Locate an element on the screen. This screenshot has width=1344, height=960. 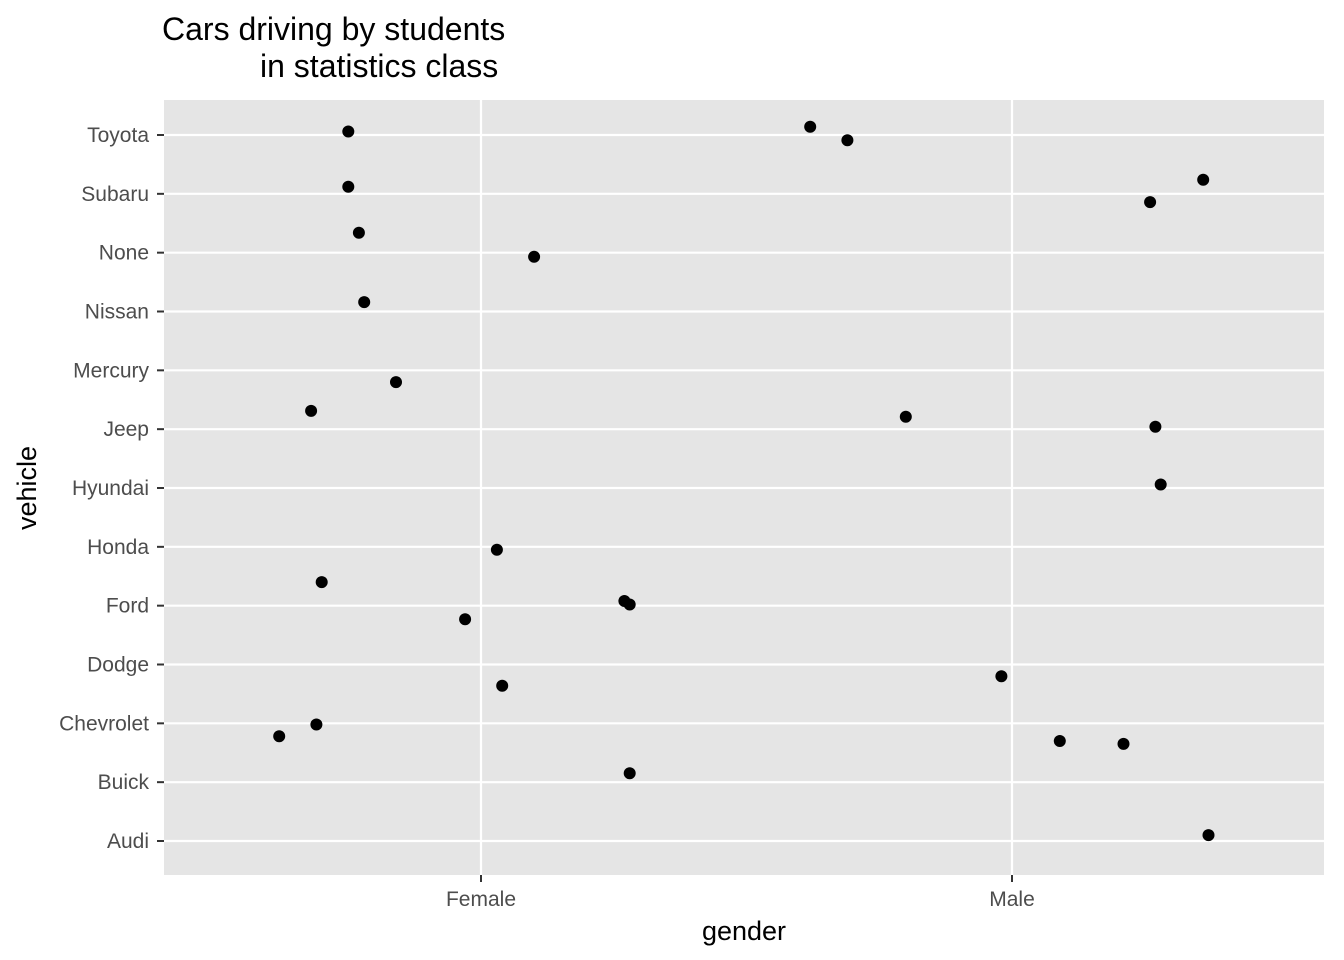
y-axis-title: vehicle is located at coordinates (27, 488).